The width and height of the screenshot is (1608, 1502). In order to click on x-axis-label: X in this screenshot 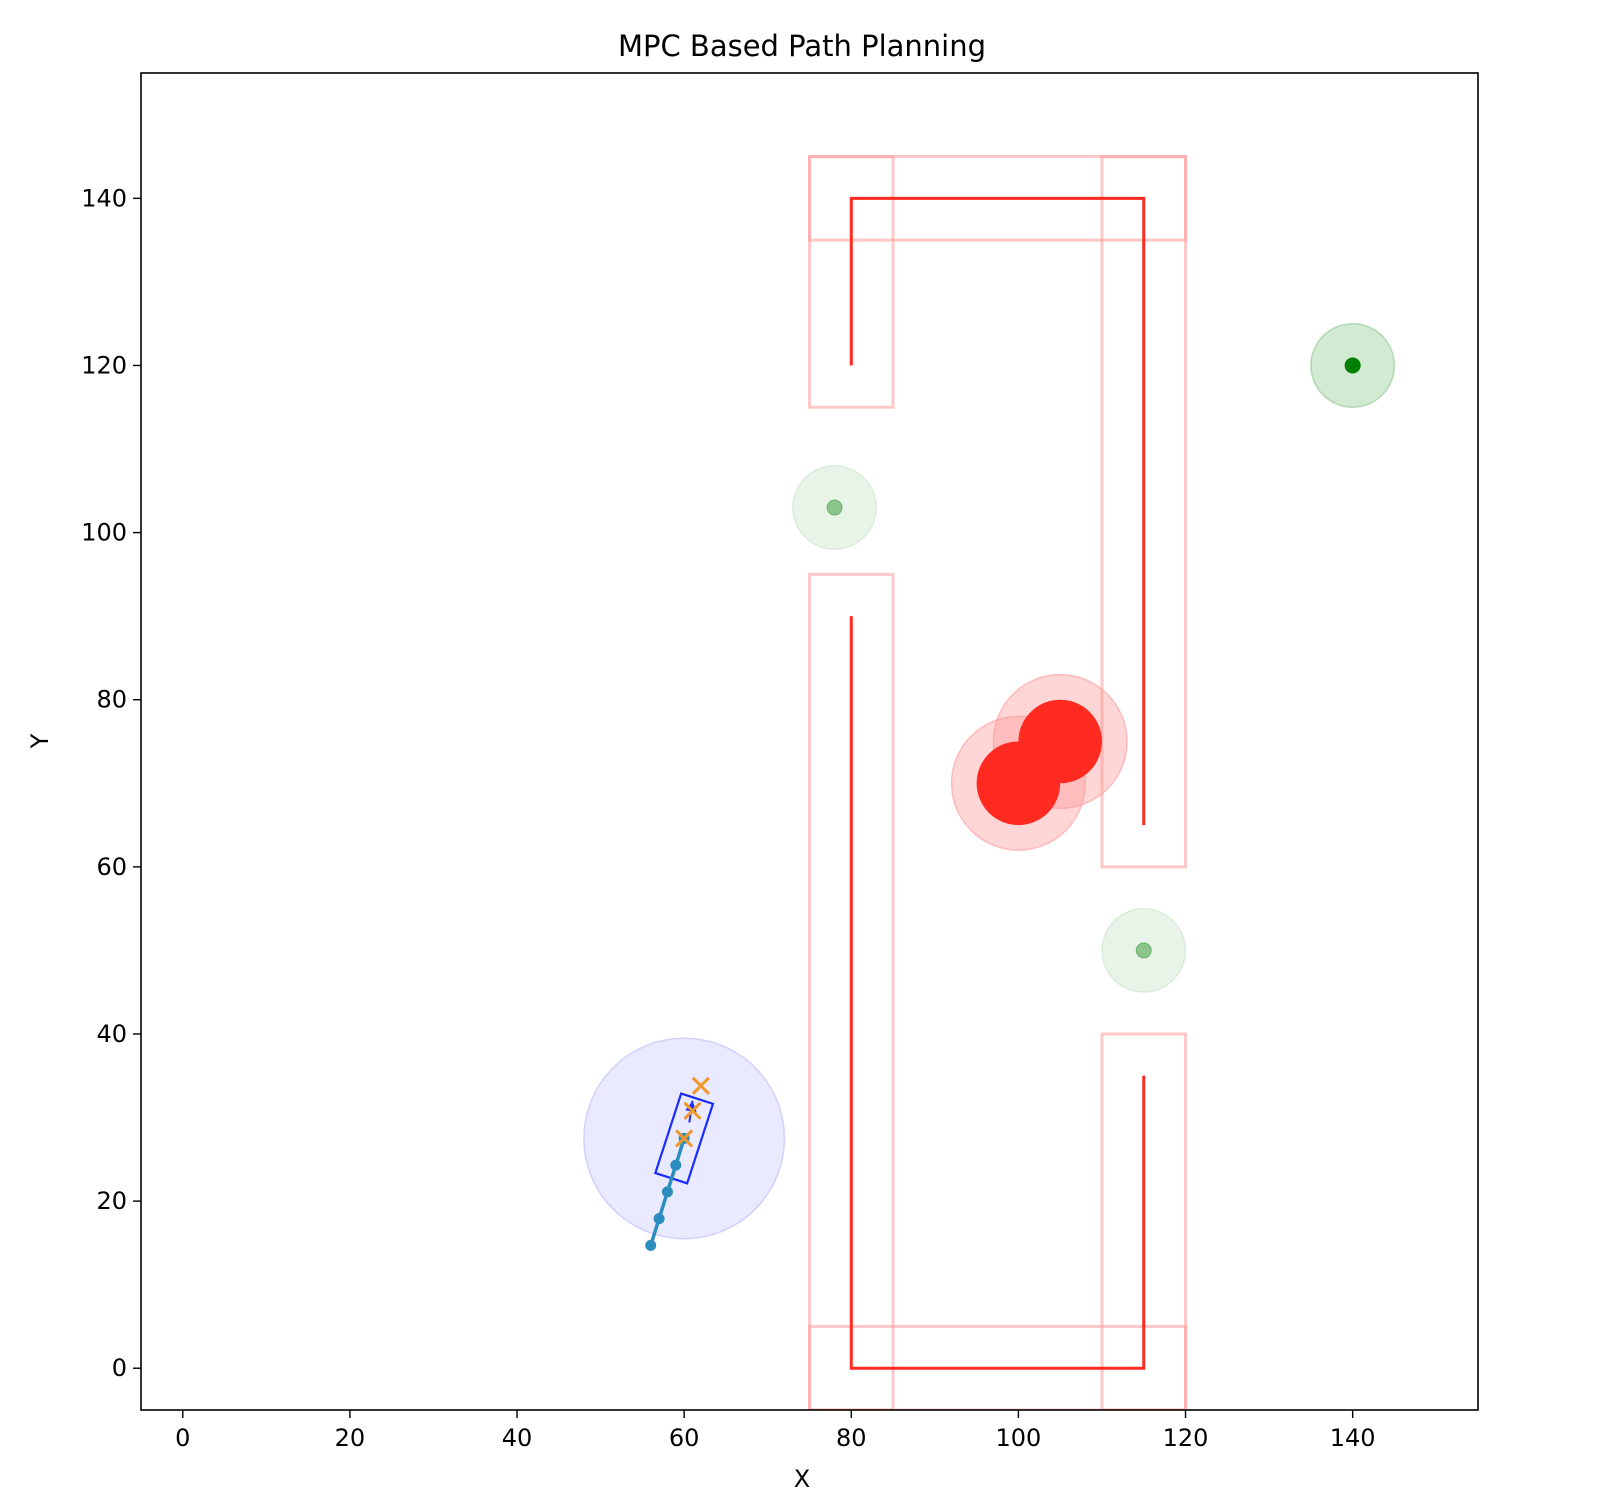, I will do `click(802, 1479)`.